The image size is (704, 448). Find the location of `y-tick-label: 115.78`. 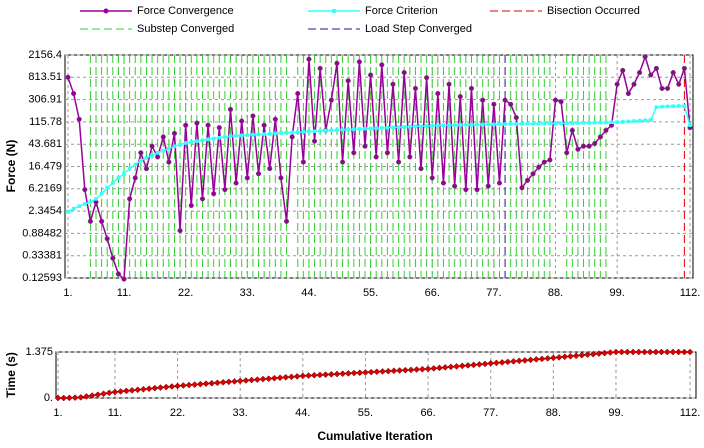

y-tick-label: 115.78 is located at coordinates (45, 122).